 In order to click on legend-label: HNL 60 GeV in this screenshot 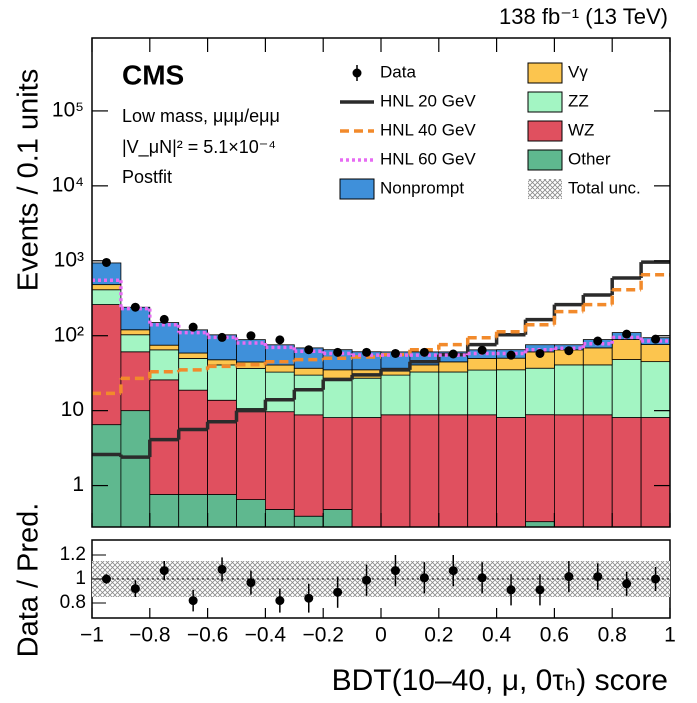, I will do `click(428, 158)`.